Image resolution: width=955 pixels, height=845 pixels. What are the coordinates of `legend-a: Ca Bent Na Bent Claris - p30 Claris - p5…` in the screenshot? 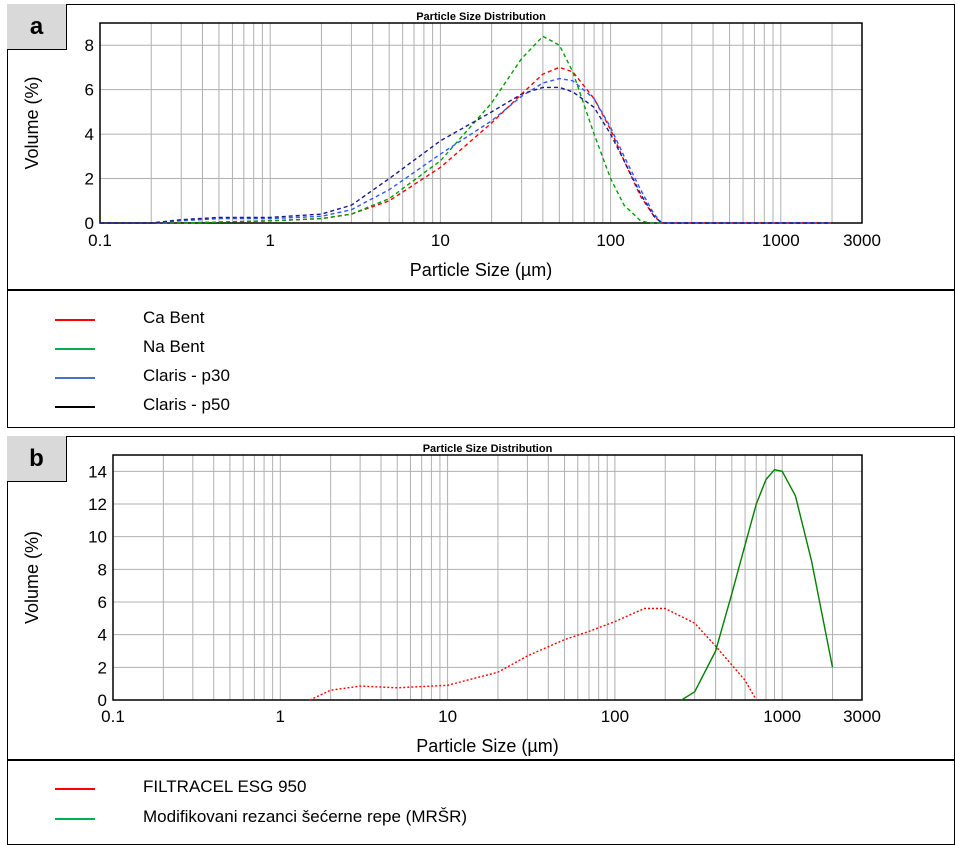 It's located at (305, 363).